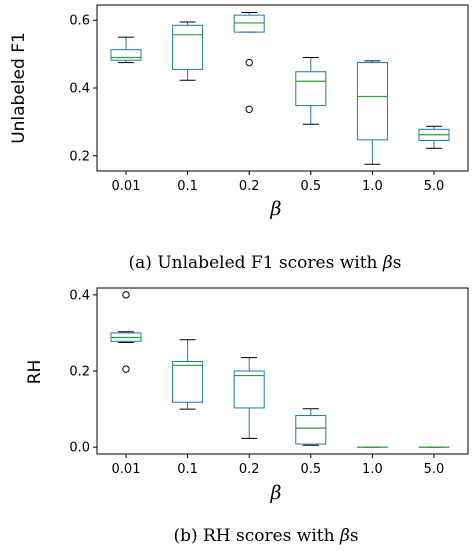  Describe the element at coordinates (79, 21) in the screenshot. I see `y-tick-label: 0.6` at that location.